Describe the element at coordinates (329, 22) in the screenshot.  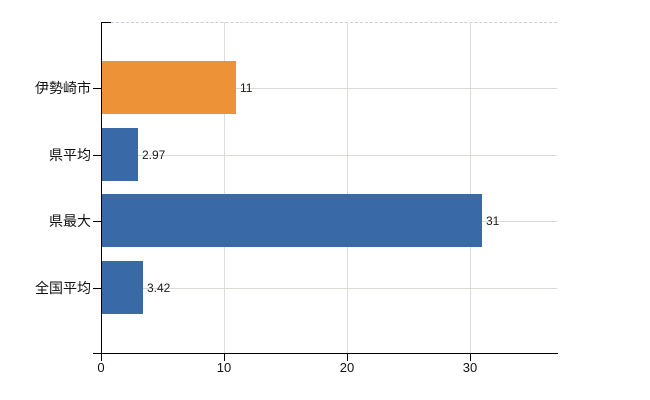
I see `plot-top-dashed-border` at that location.